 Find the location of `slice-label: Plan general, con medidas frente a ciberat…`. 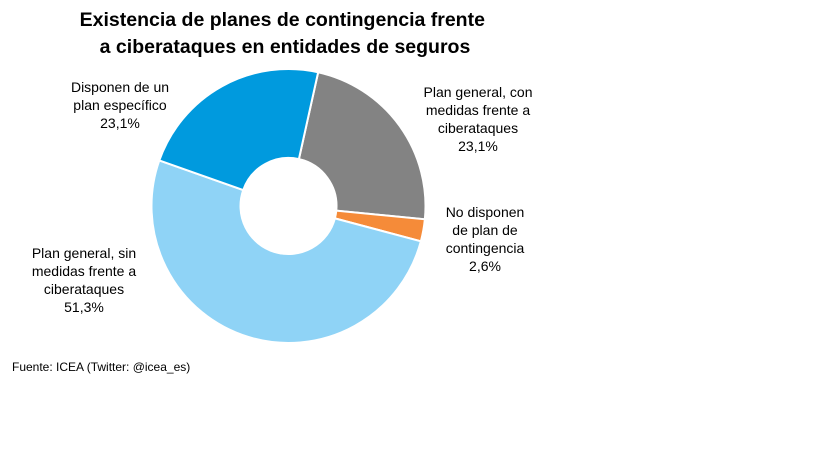

slice-label: Plan general, con medidas frente a ciberat… is located at coordinates (478, 119).